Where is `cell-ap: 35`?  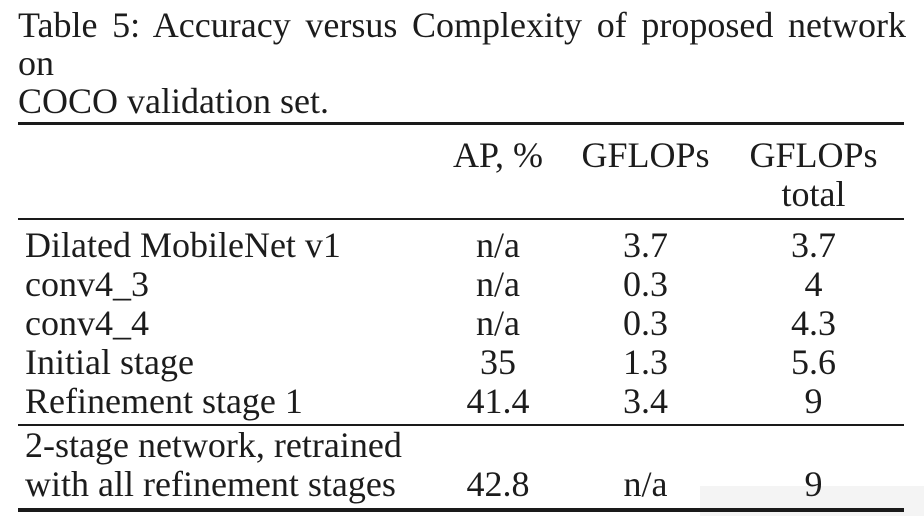 cell-ap: 35 is located at coordinates (498, 362).